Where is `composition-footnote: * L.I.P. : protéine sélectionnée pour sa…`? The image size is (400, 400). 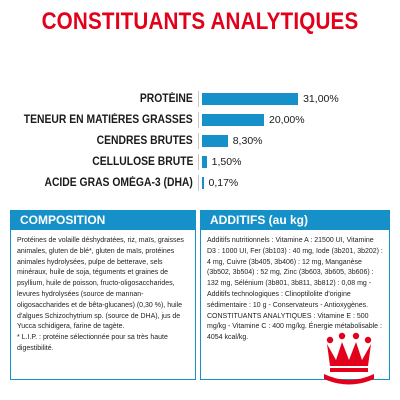 composition-footnote: * L.I.P. : protéine sélectionnée pour sa… is located at coordinates (92, 343).